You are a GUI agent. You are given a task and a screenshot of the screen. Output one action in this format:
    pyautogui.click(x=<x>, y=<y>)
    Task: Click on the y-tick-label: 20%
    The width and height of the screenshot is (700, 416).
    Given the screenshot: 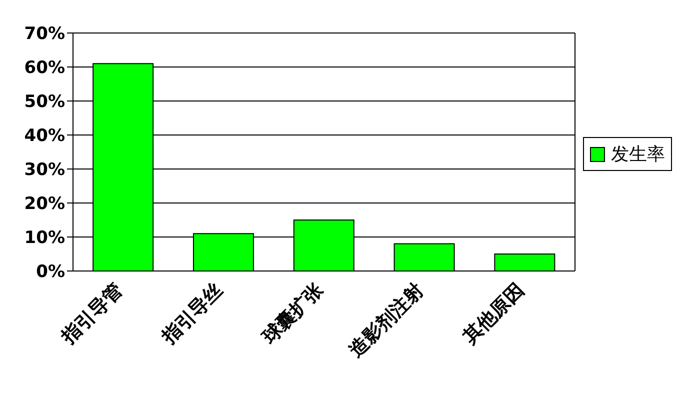 What is the action you would take?
    pyautogui.click(x=44, y=204)
    